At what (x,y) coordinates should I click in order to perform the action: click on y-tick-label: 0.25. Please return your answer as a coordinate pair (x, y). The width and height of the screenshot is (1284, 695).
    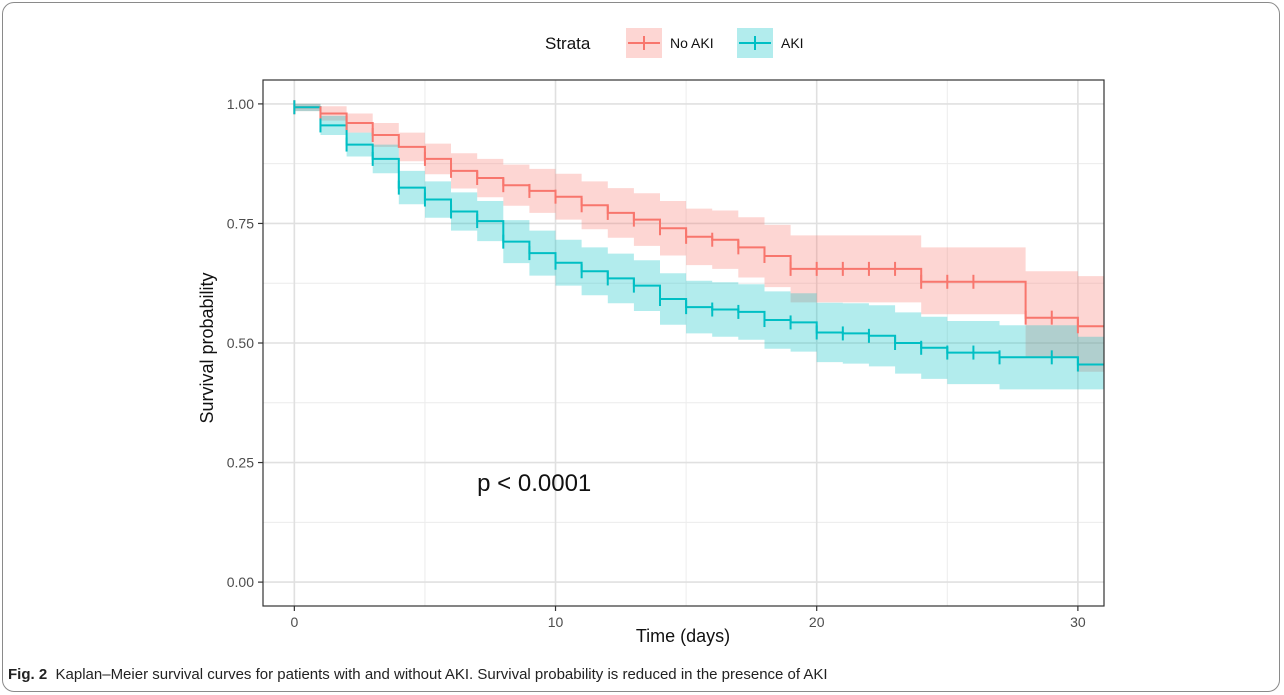
    Looking at the image, I should click on (240, 463).